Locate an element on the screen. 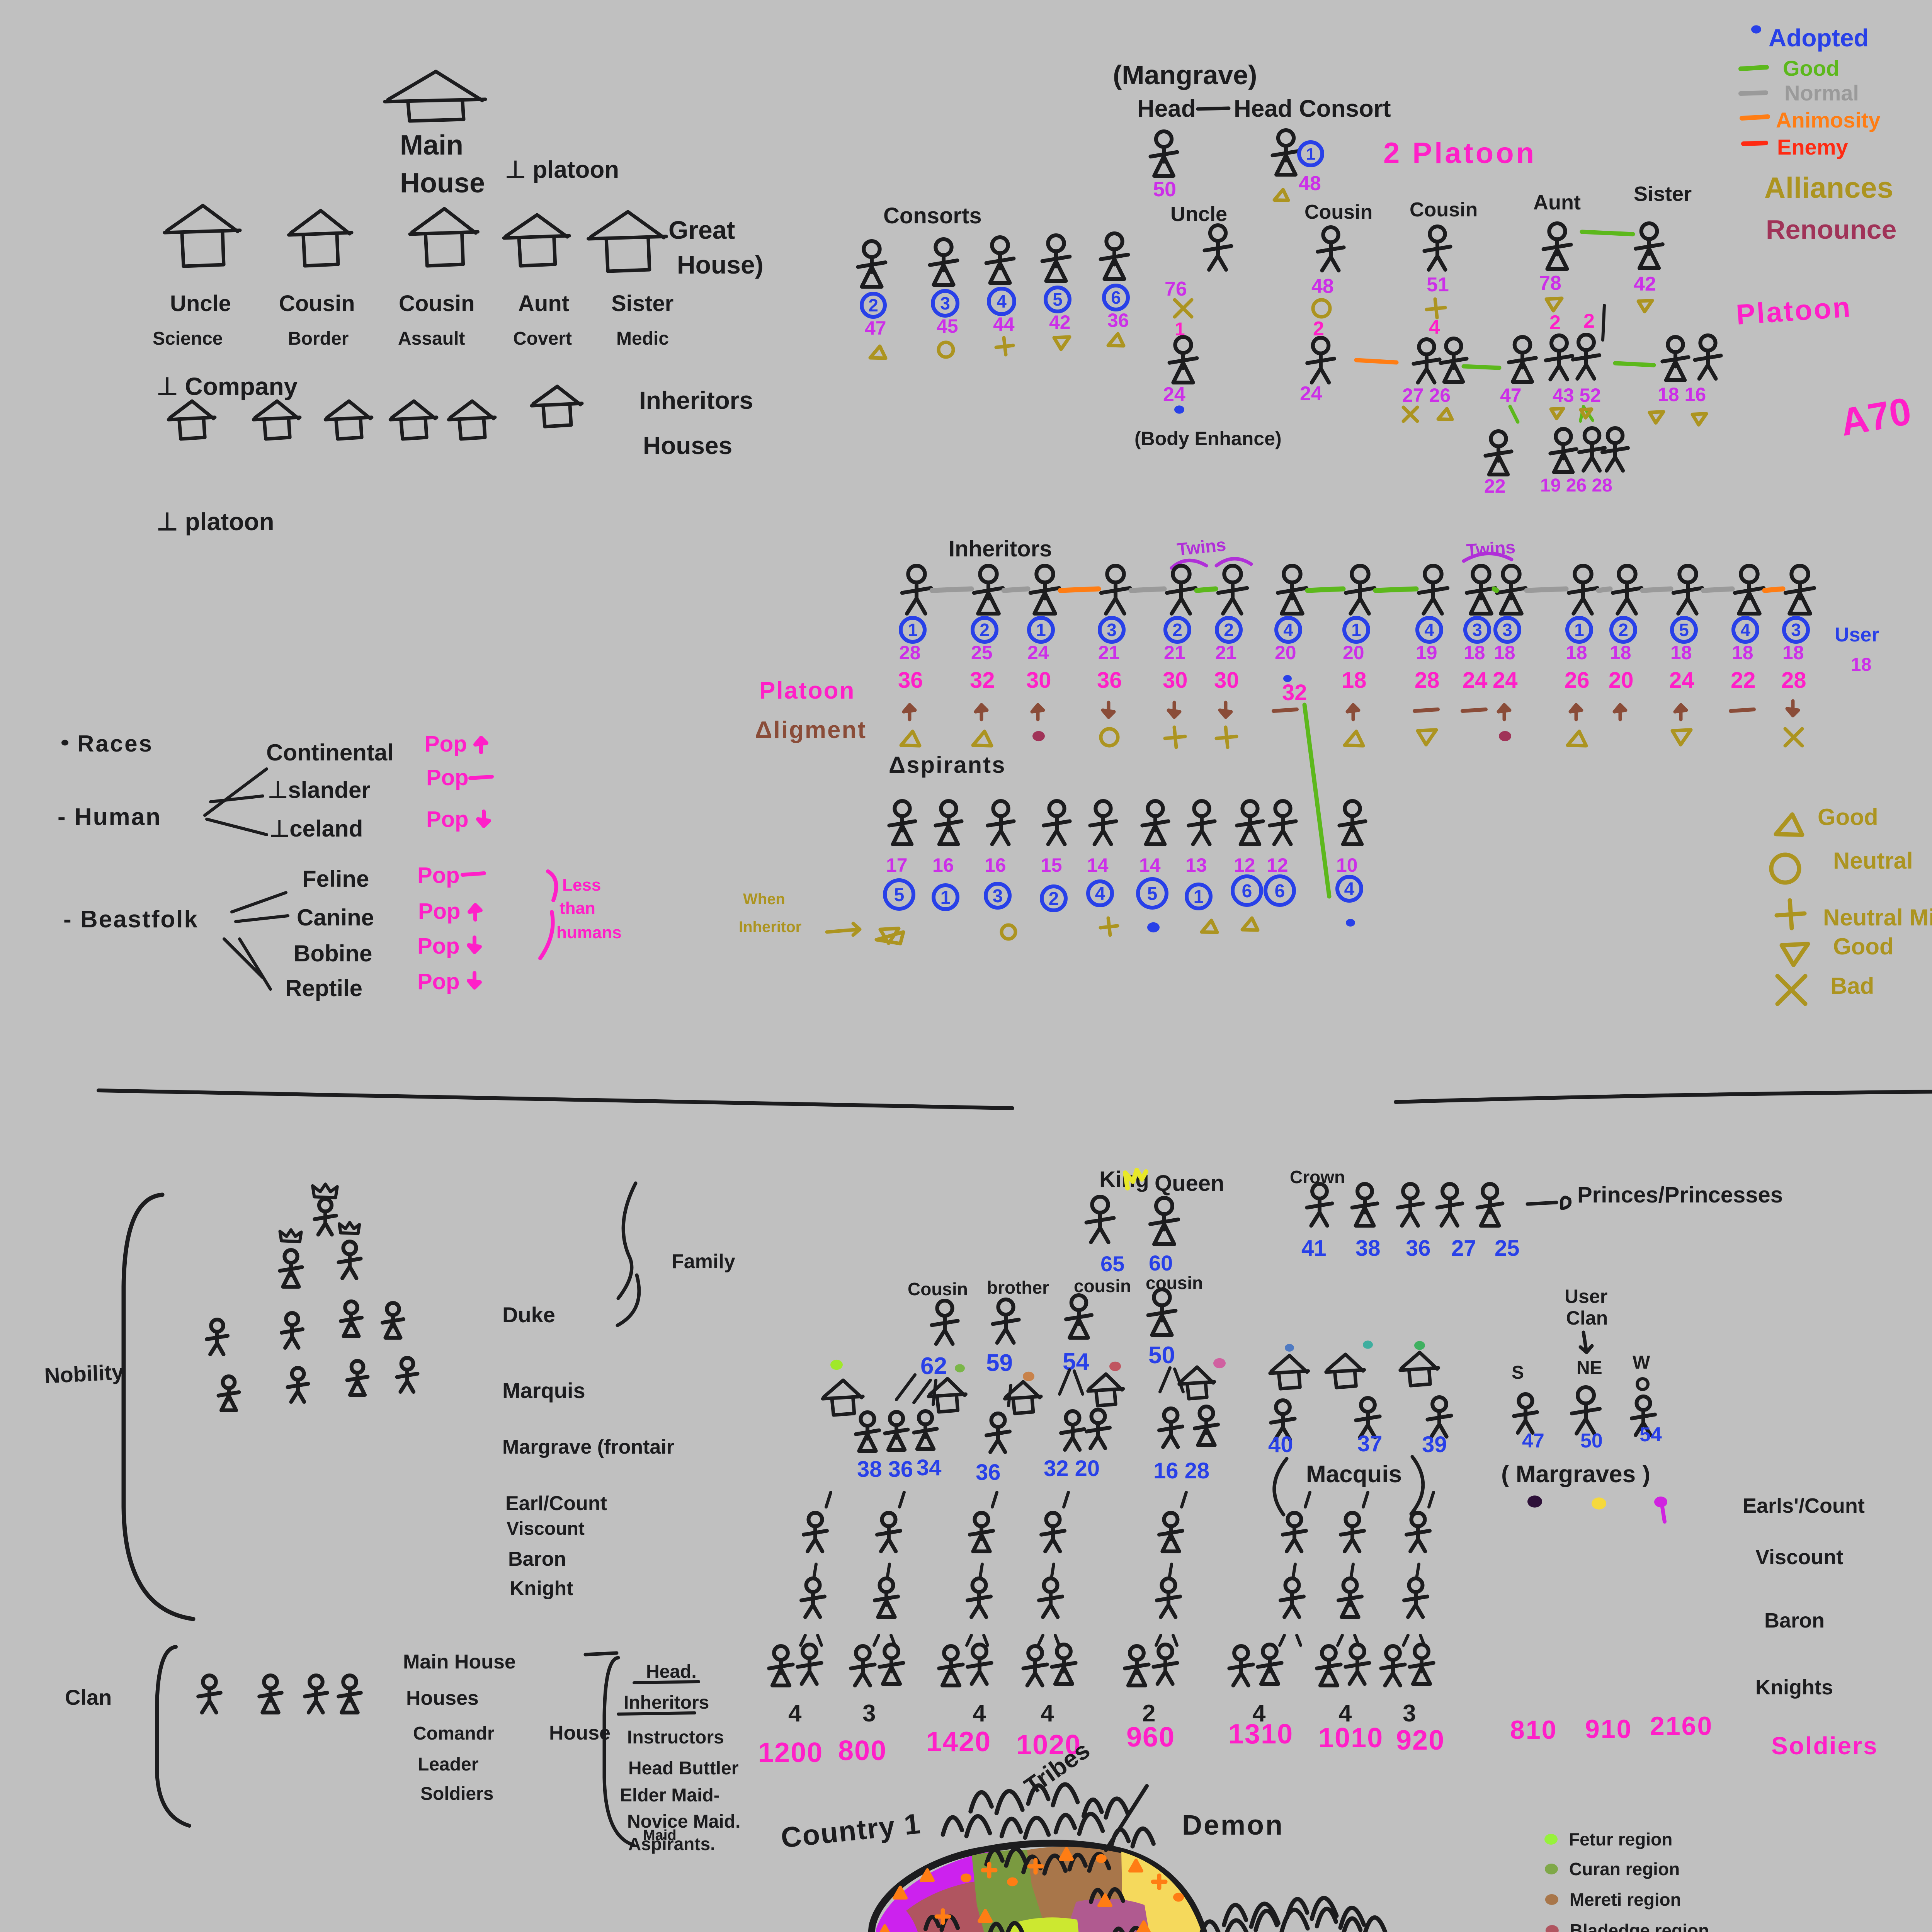  svg-text: Clan is located at coordinates (89, 1697).